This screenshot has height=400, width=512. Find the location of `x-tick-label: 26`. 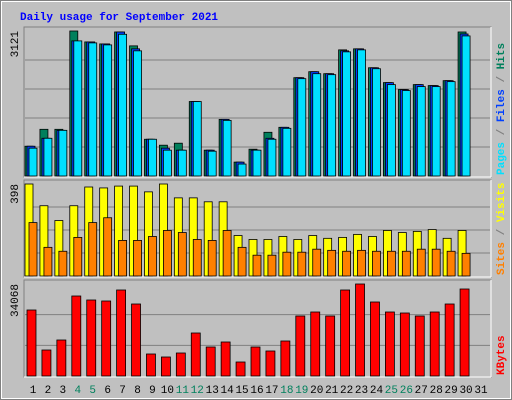

x-tick-label: 26 is located at coordinates (406, 391).